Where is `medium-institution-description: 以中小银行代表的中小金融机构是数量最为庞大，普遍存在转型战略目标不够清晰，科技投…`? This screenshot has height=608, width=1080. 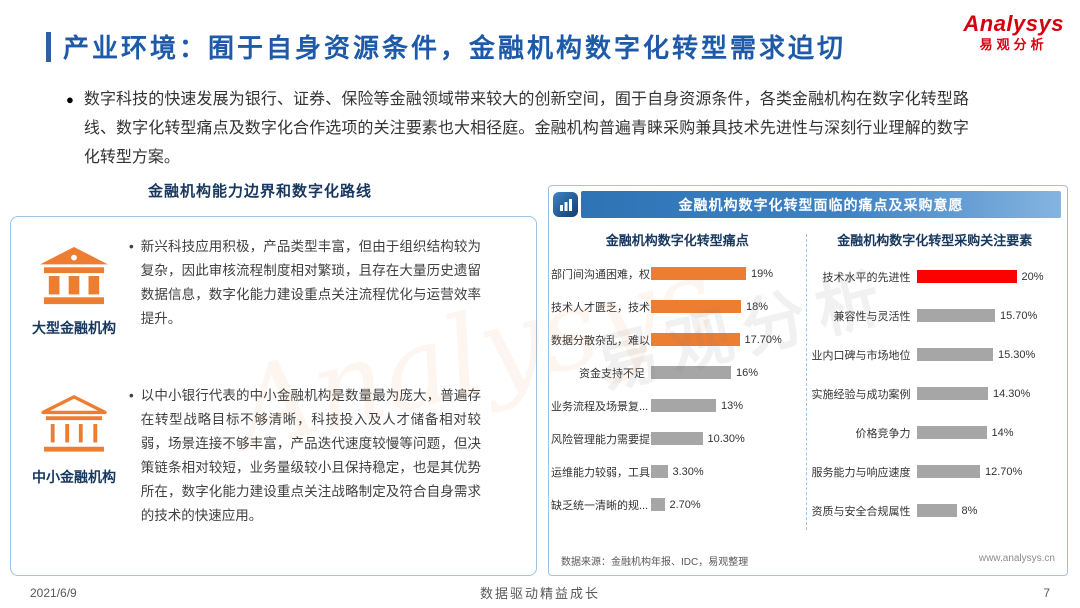
medium-institution-description: 以中小银行代表的中小金融机构是数量最为庞大，普遍存在转型战略目标不够清晰，科技投… is located at coordinates (310, 456).